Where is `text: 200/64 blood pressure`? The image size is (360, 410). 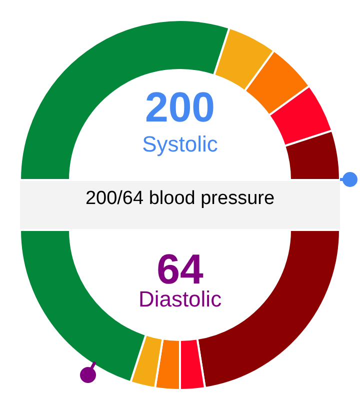
text: 200/64 blood pressure is located at coordinates (180, 198).